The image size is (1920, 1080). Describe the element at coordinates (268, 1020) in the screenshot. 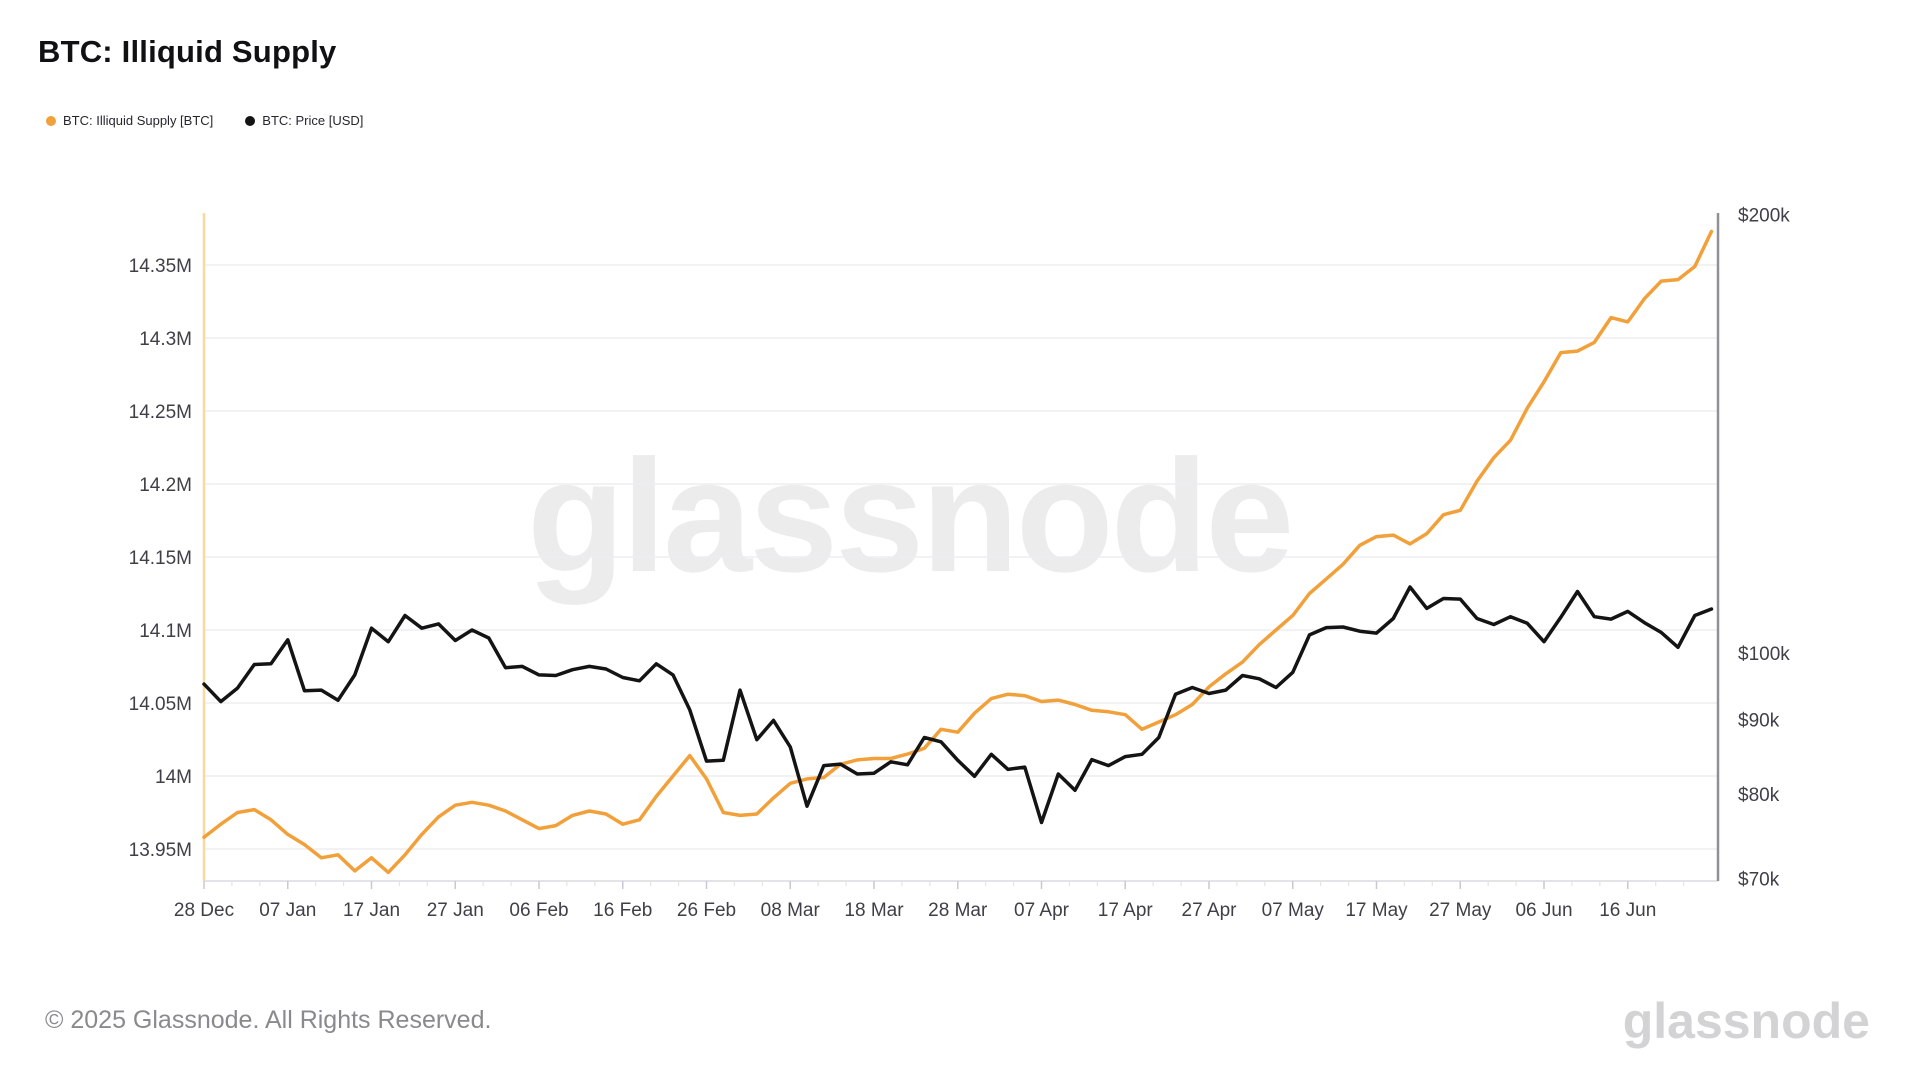

I see `copyright-text: © 2025 Glassnode. All Rights Reserved.` at that location.